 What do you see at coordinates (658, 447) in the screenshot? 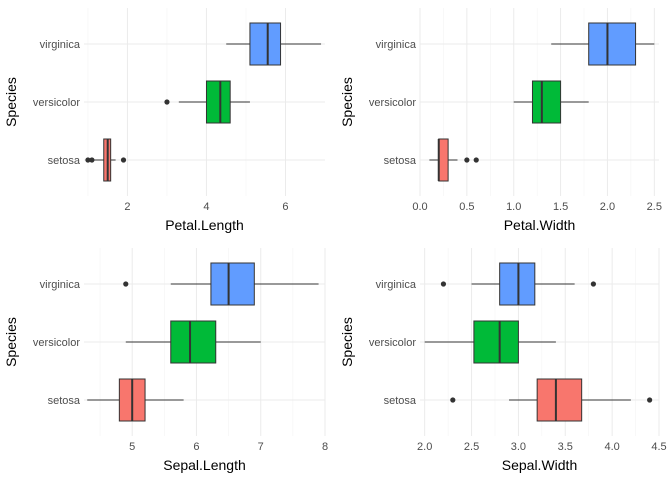
I see `x-tick-label: 4.5` at bounding box center [658, 447].